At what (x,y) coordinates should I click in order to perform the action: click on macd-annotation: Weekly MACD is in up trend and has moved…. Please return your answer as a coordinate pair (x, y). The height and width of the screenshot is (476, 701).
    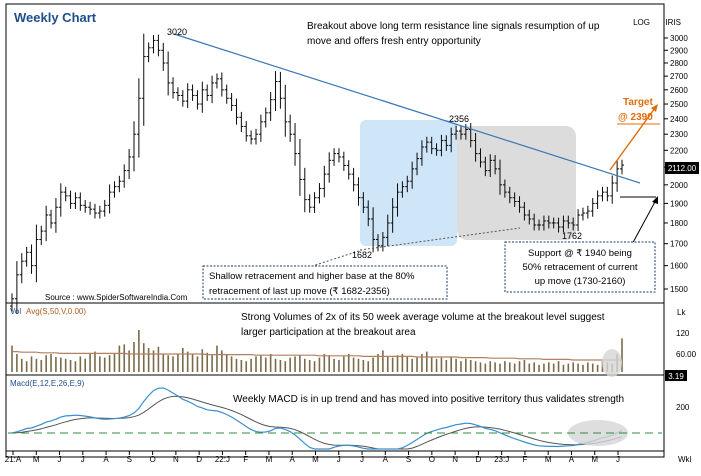
    Looking at the image, I should click on (428, 399).